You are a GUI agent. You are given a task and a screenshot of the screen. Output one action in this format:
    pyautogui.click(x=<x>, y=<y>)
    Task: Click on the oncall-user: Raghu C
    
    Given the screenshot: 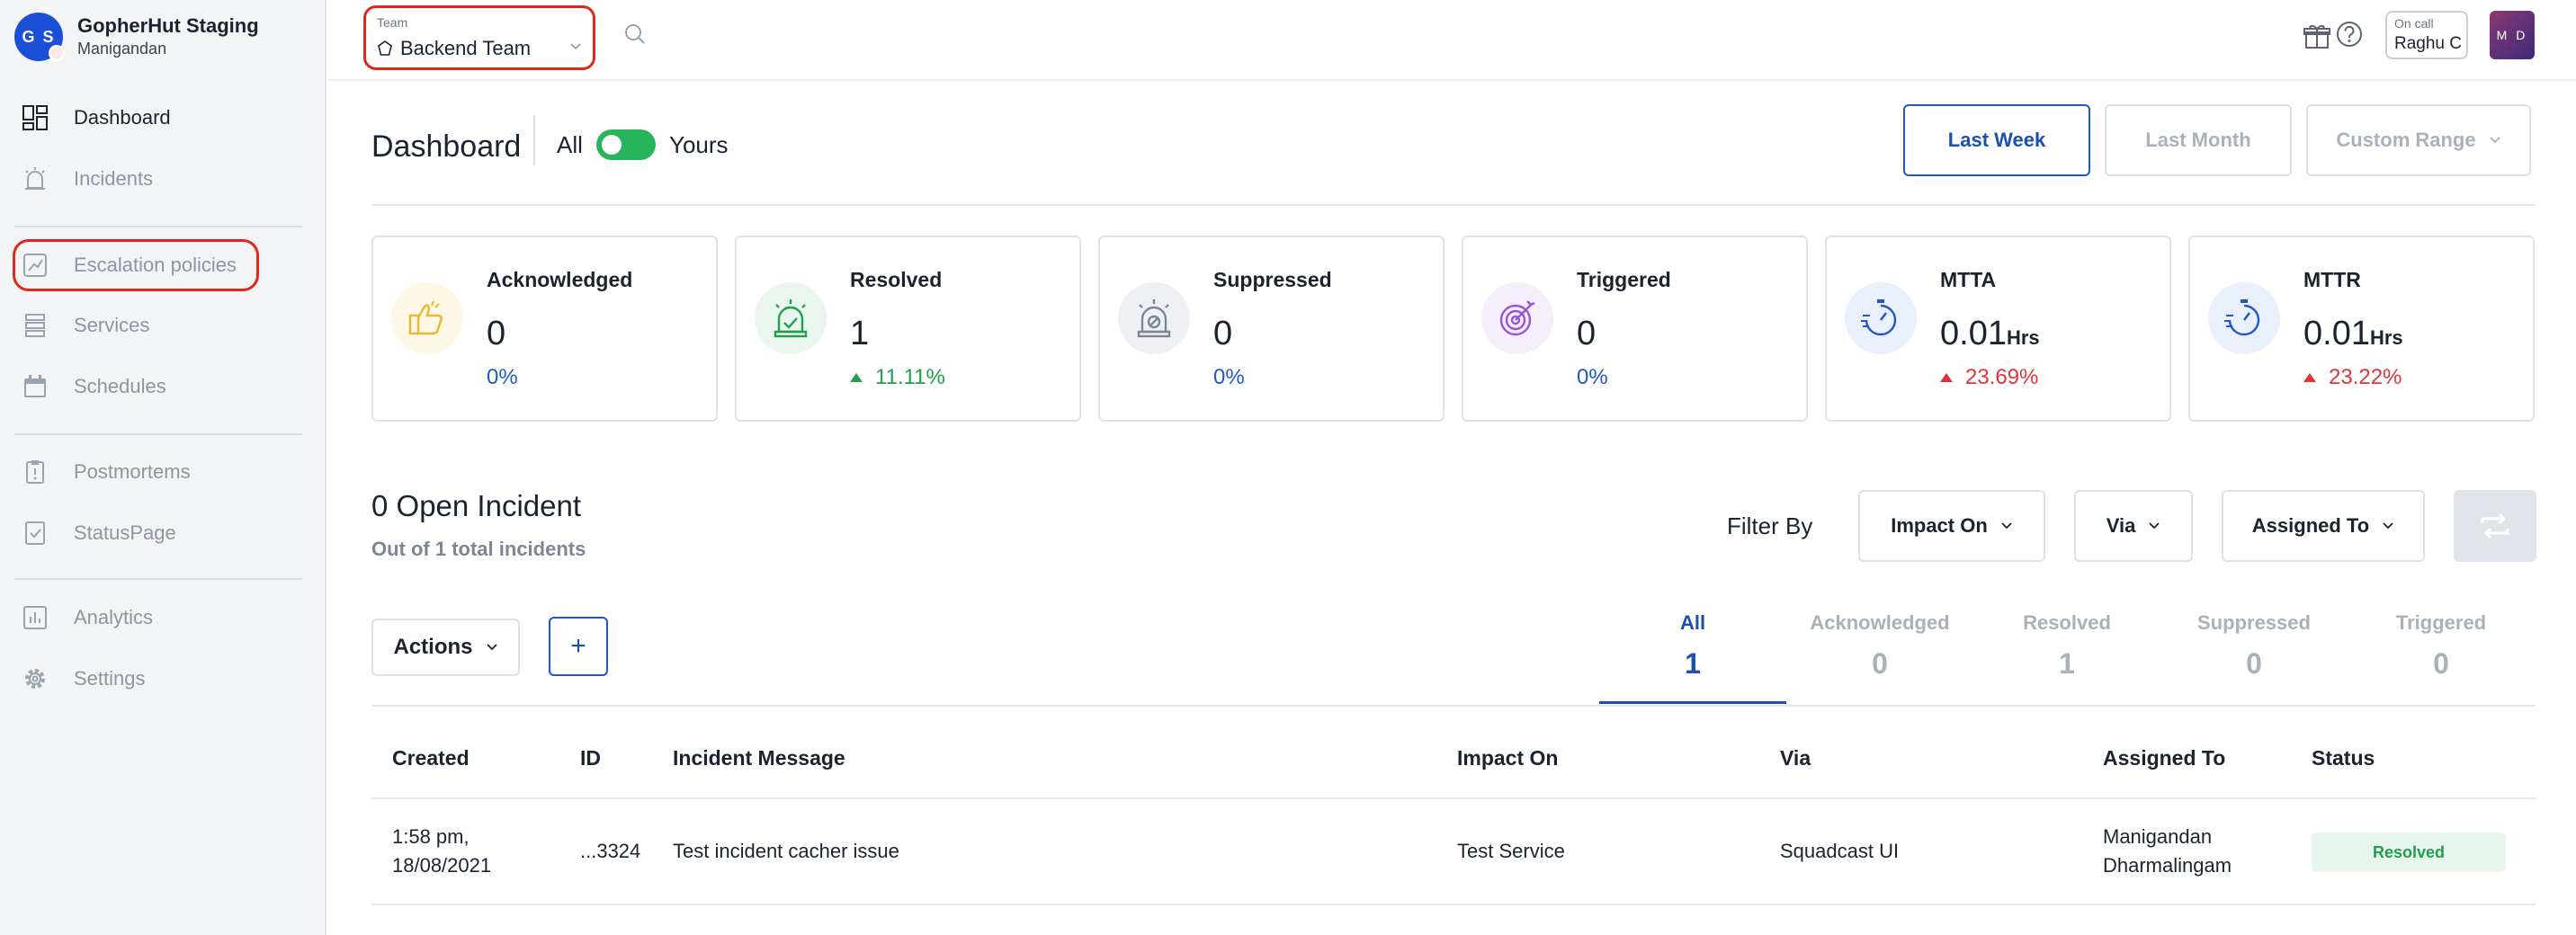 What is the action you would take?
    pyautogui.click(x=2428, y=43)
    